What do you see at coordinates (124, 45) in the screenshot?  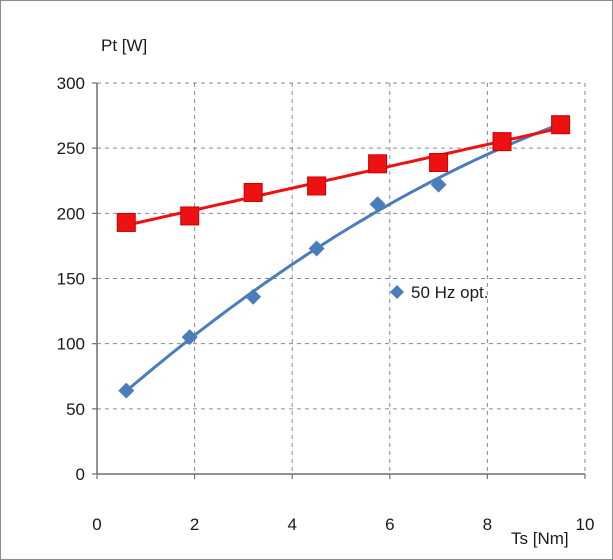 I see `y-axis-label: Pt [W]` at bounding box center [124, 45].